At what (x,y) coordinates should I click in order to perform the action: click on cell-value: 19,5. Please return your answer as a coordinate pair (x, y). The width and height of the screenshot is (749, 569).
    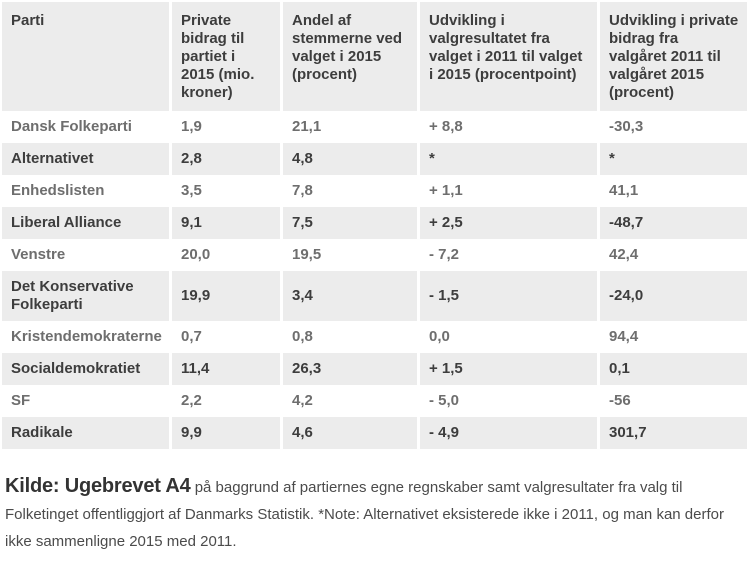
    Looking at the image, I should click on (351, 255).